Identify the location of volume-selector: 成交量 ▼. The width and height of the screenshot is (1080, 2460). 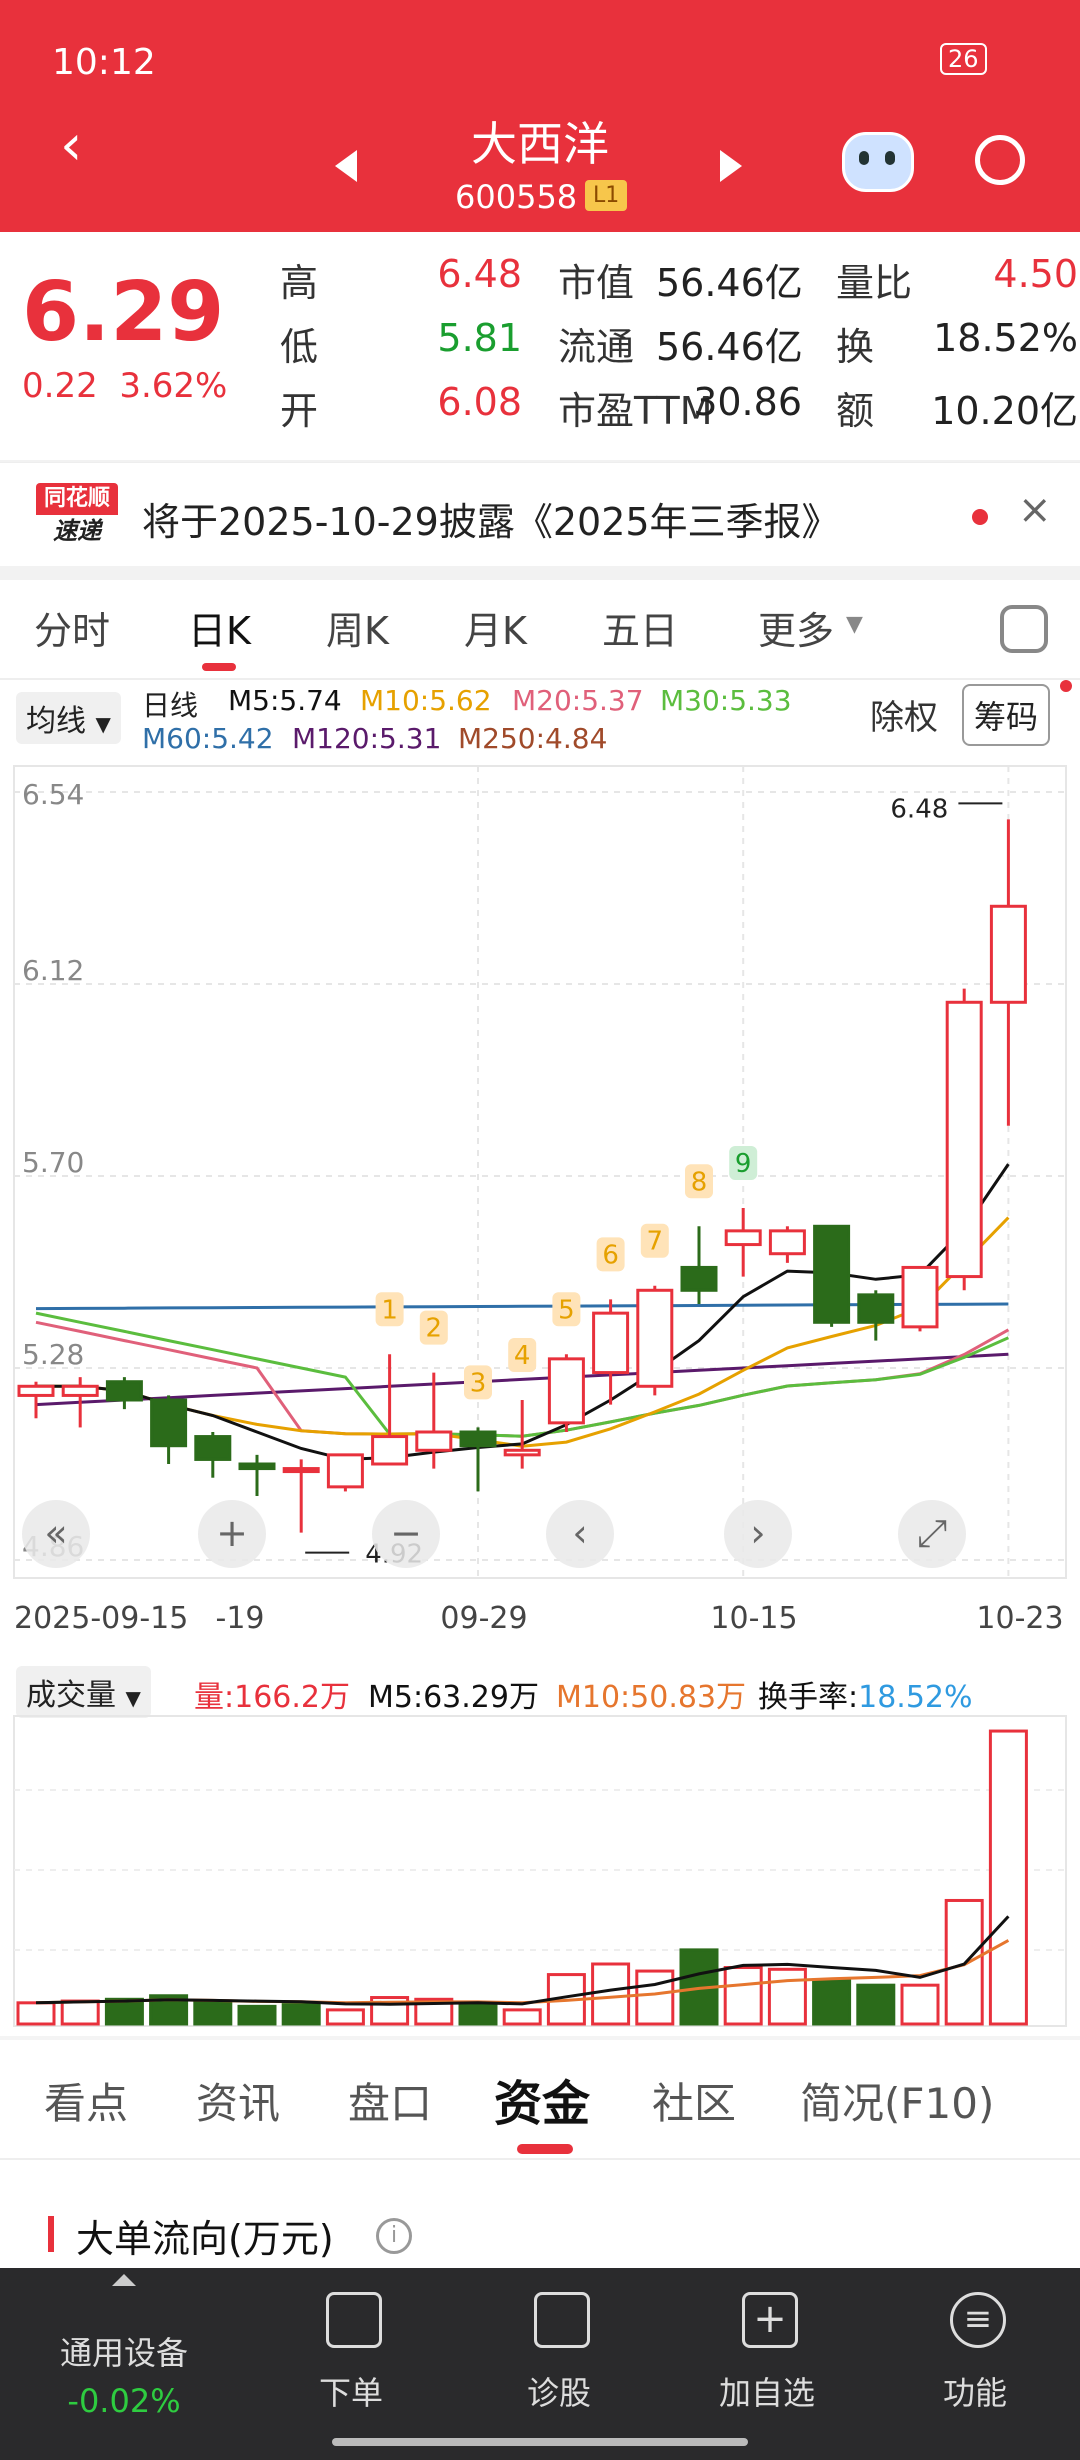
(83, 1692).